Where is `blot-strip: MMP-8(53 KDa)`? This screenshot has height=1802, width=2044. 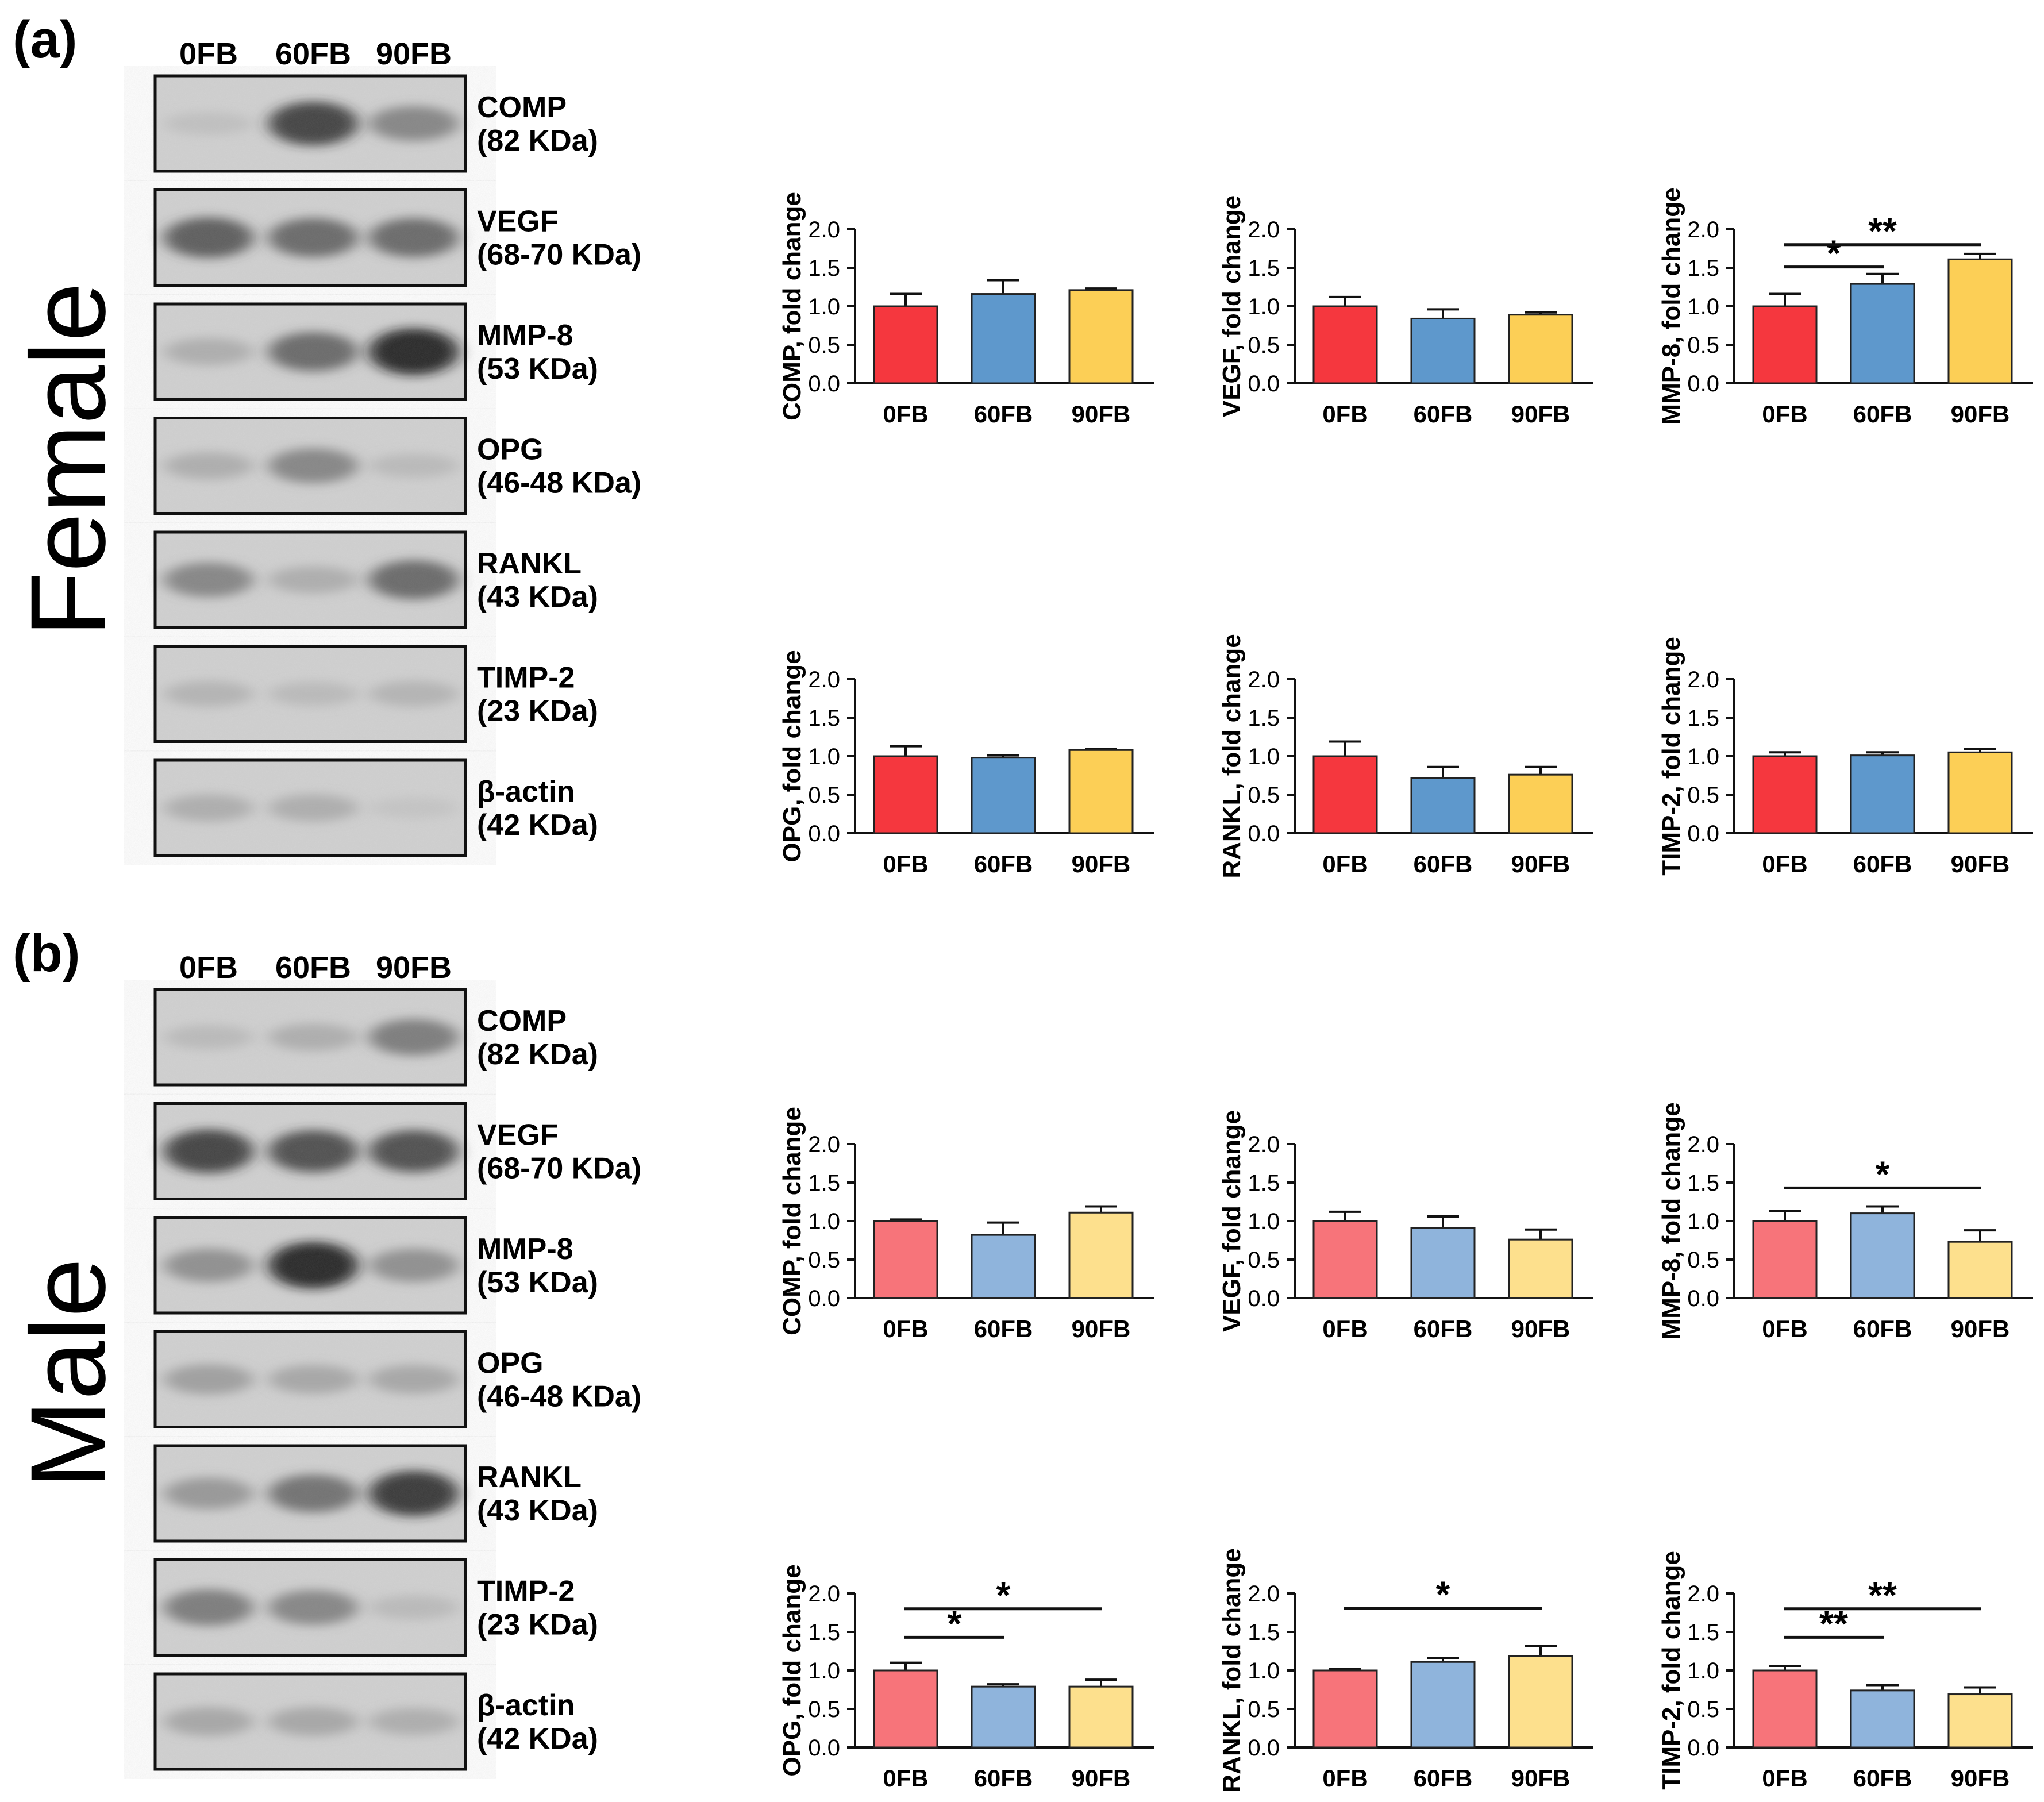
blot-strip: MMP-8(53 KDa) is located at coordinates (376, 352).